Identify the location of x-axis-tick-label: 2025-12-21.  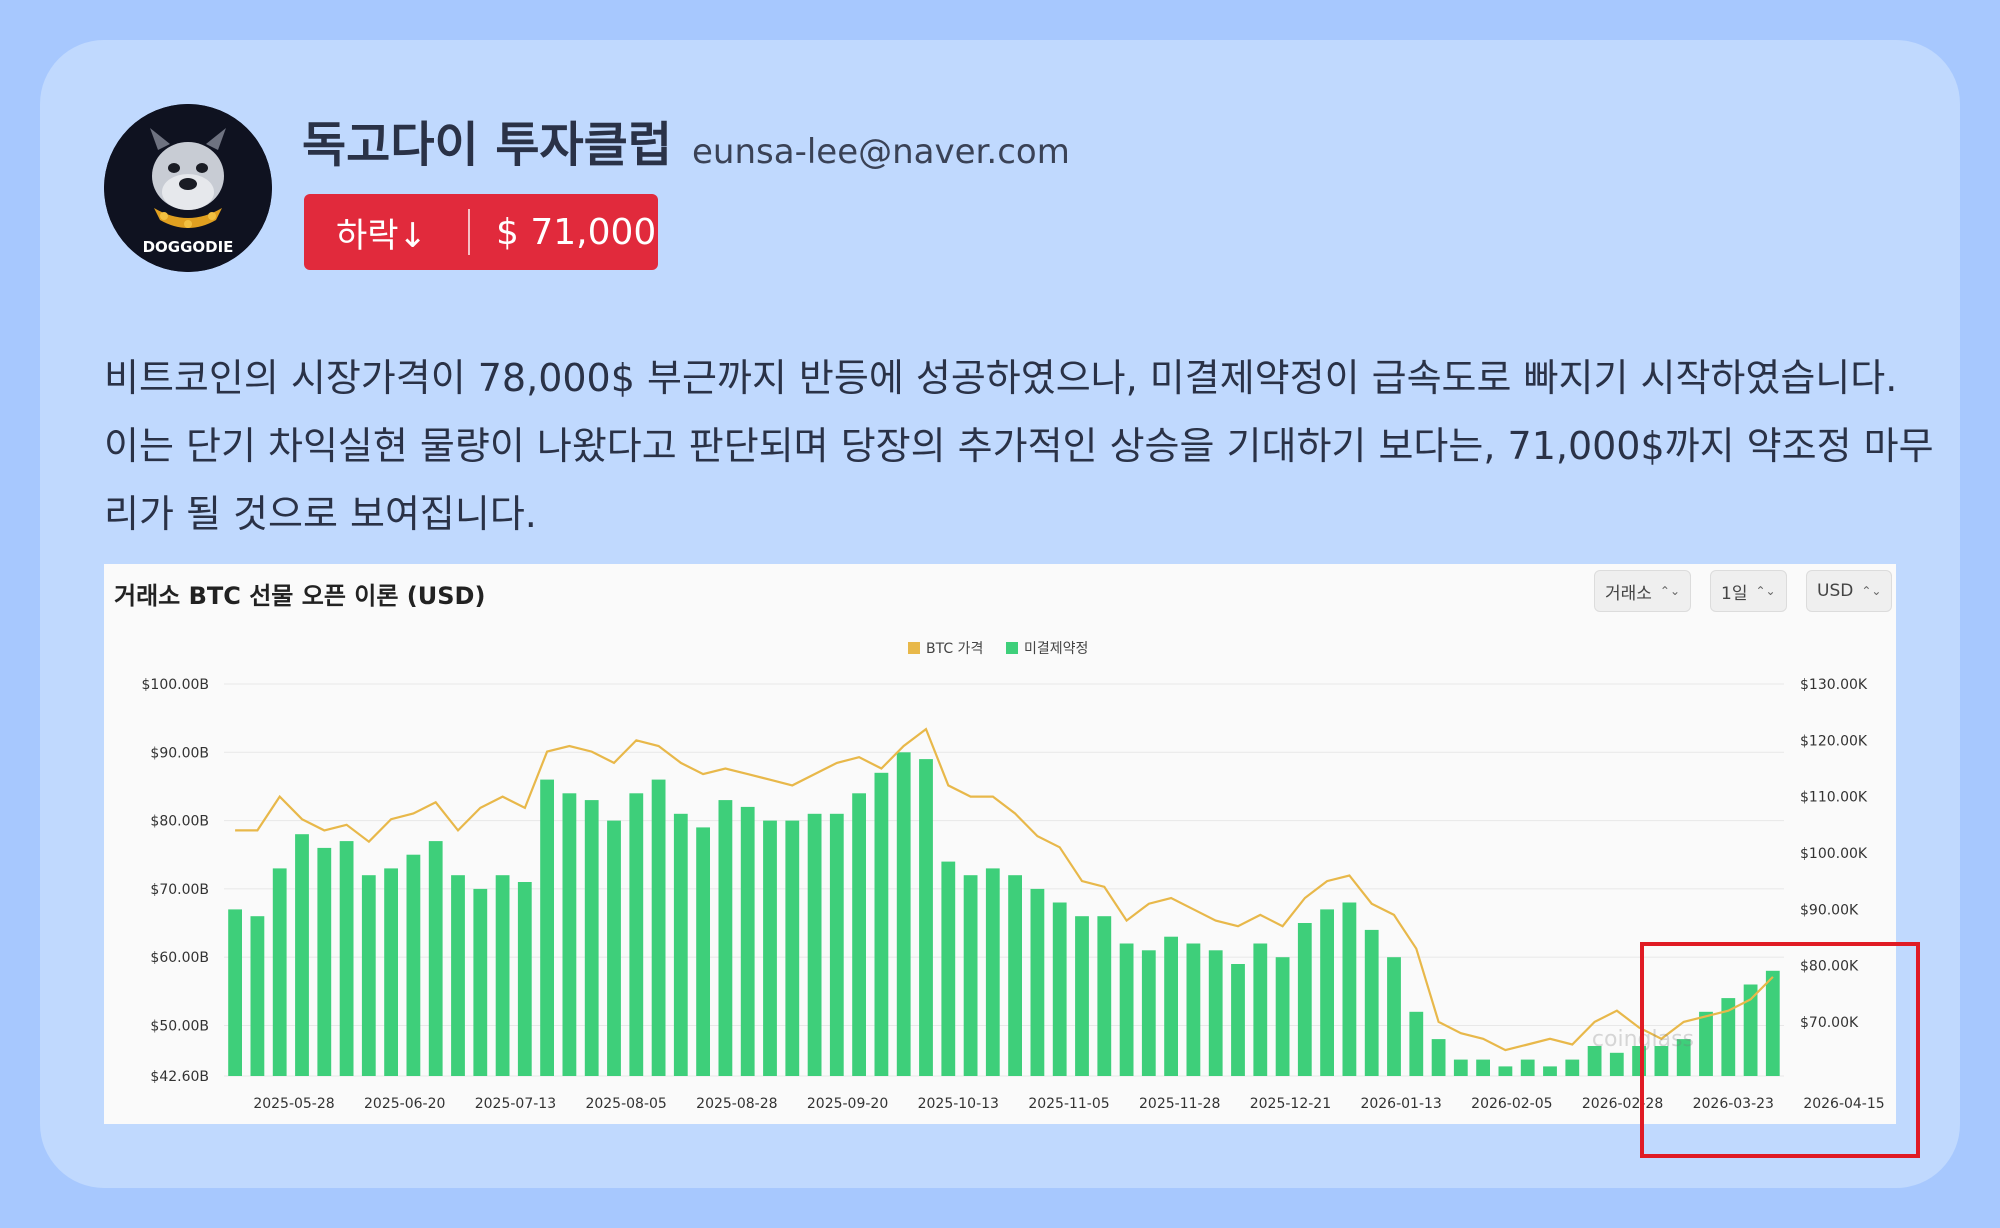
(1290, 1104).